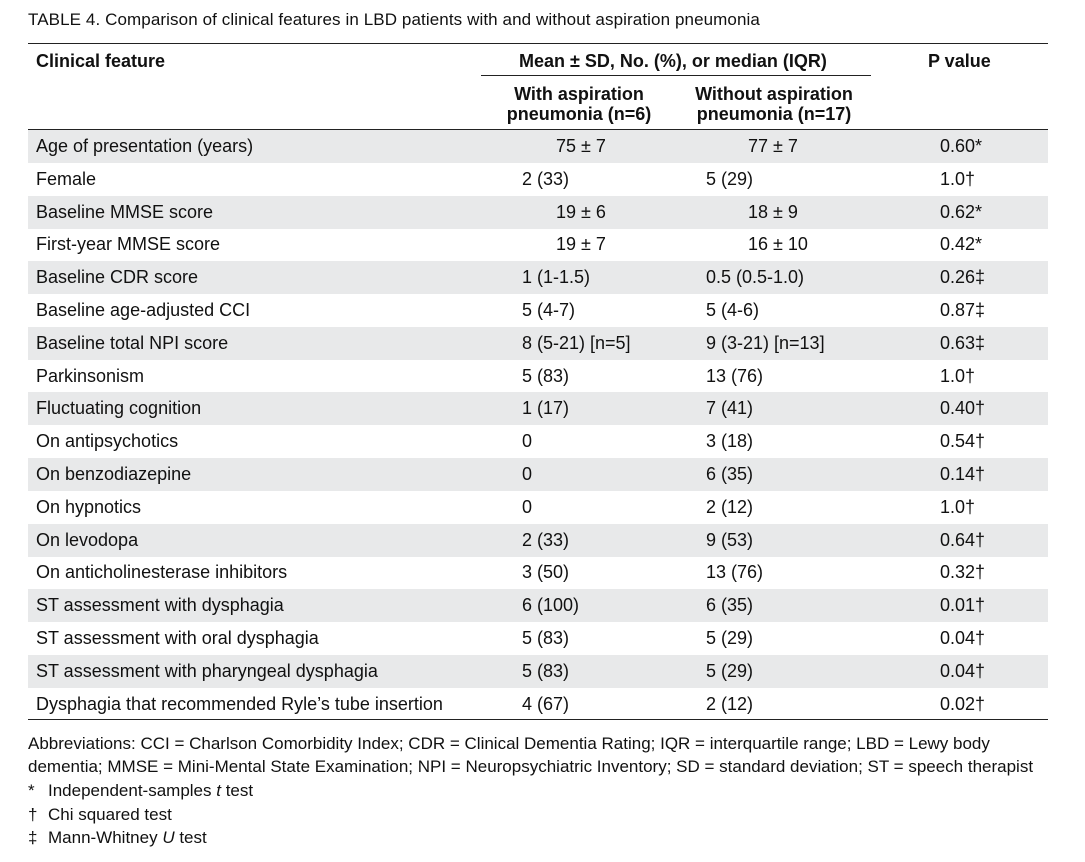  I want to click on cell-with-aspiration: 6 (100), so click(551, 605).